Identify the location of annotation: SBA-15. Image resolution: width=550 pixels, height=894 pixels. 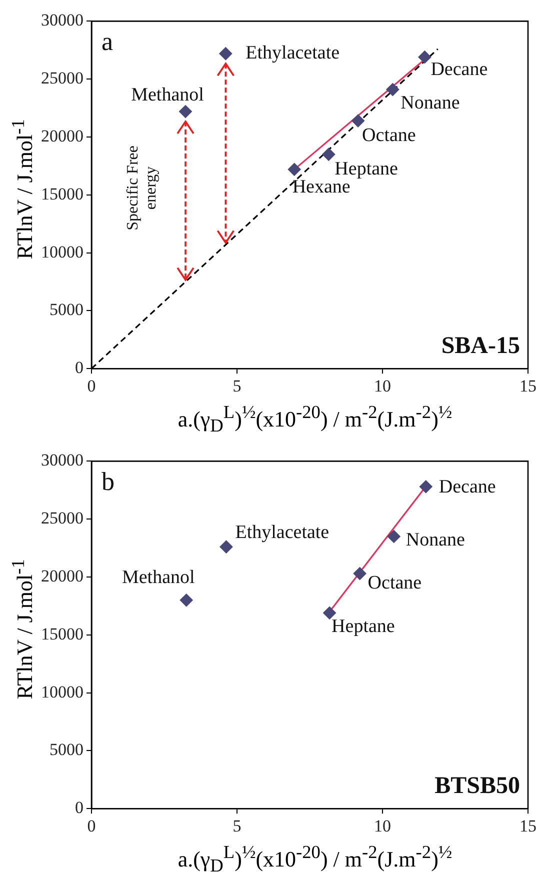
(480, 345).